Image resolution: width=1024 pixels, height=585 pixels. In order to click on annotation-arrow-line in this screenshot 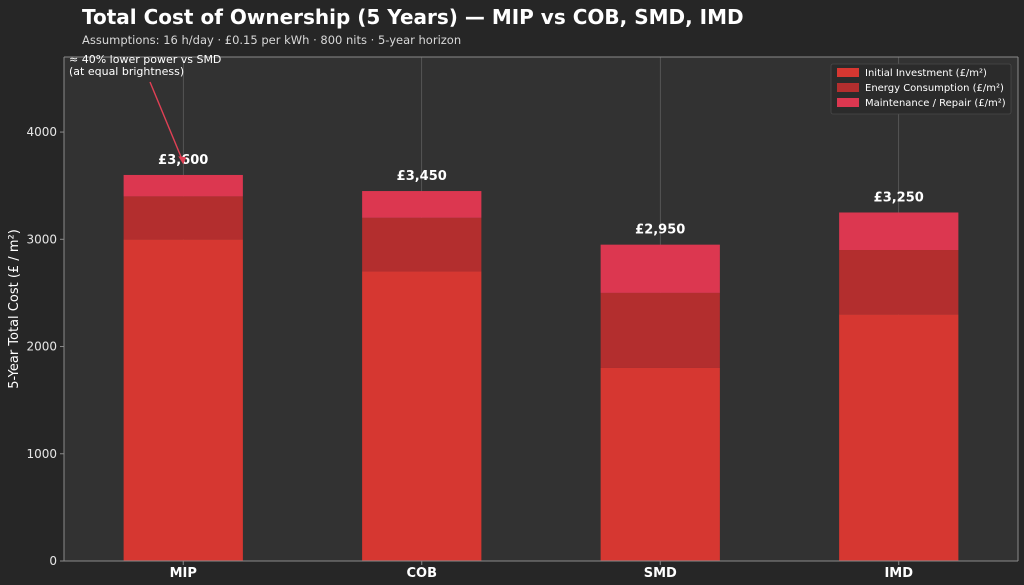, I will do `click(166, 122)`.